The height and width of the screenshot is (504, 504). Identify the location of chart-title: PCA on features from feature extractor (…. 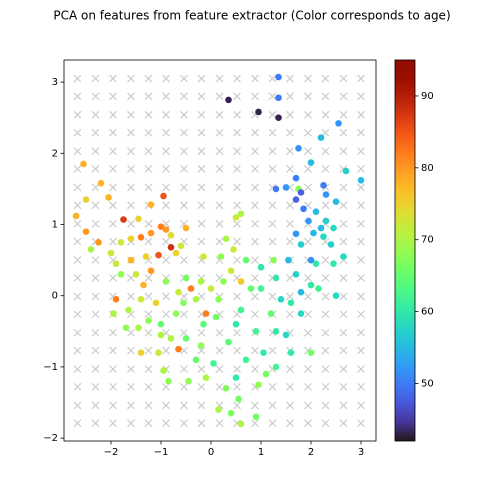
(251, 16).